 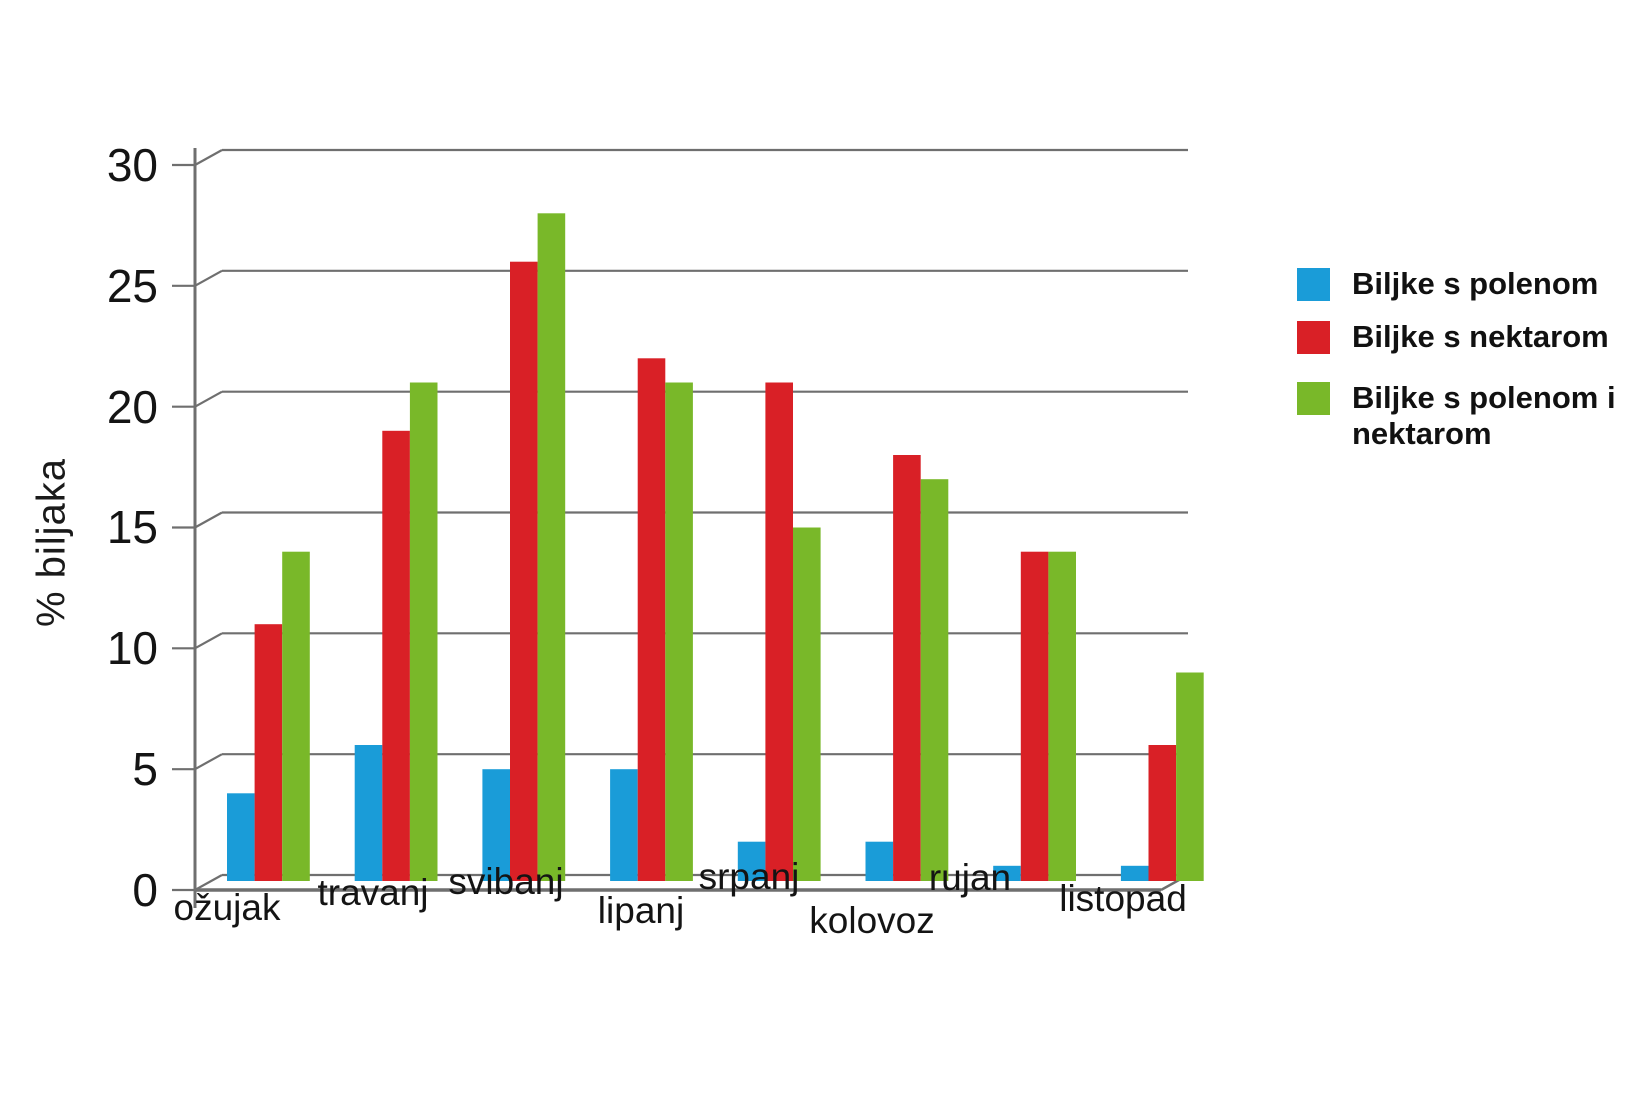 I want to click on bar-svibanj-biljke-s-polenom, so click(x=496, y=825).